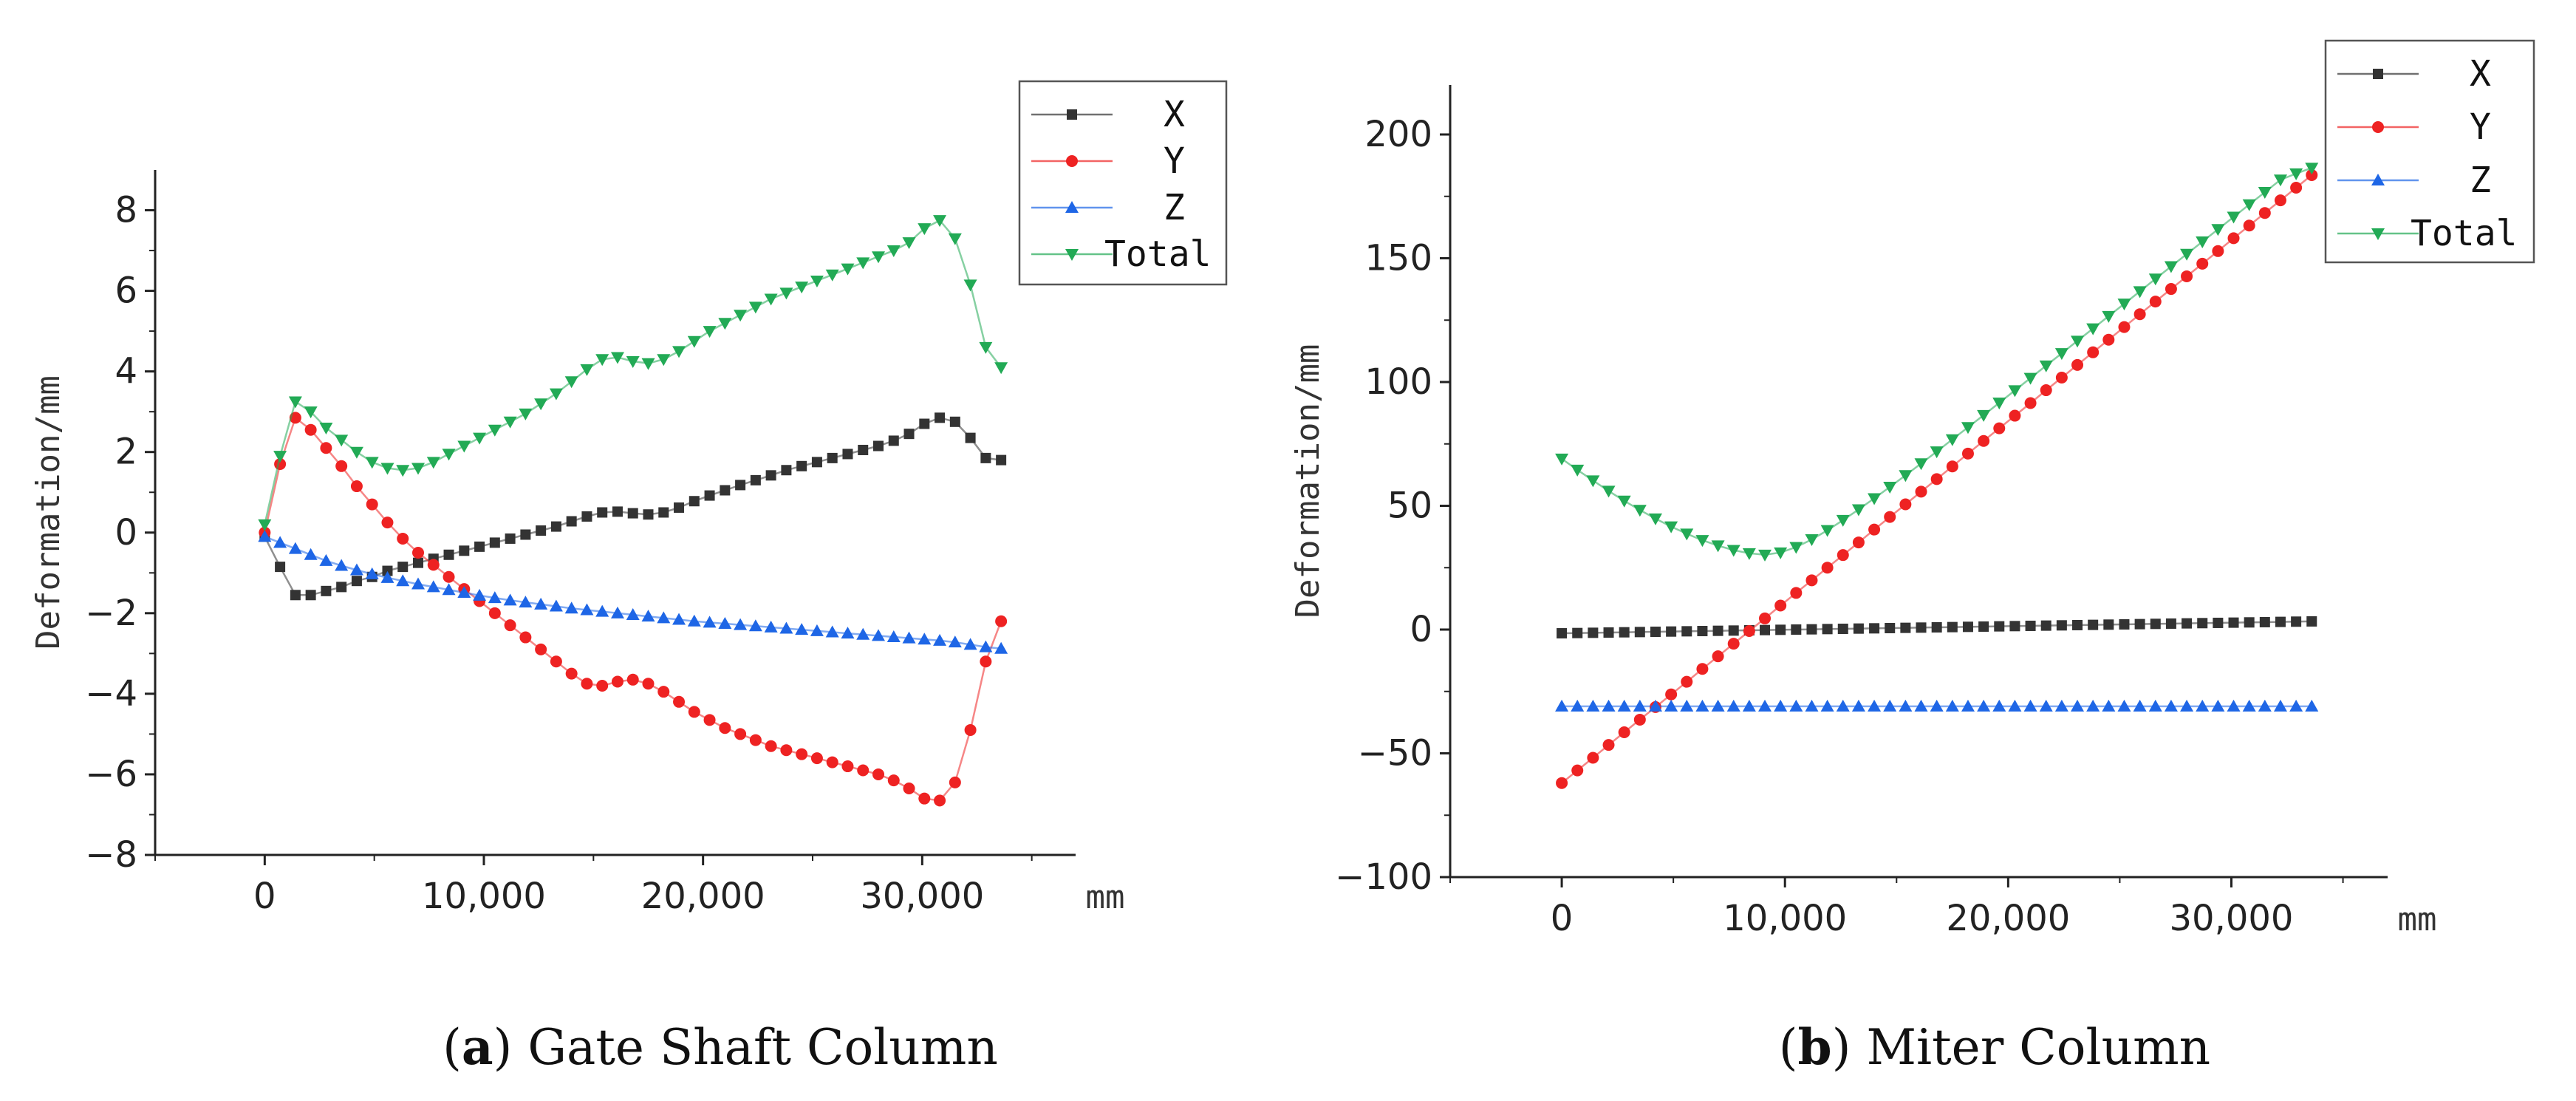 Image resolution: width=2576 pixels, height=1101 pixels. I want to click on legend-marker-total, so click(2378, 234).